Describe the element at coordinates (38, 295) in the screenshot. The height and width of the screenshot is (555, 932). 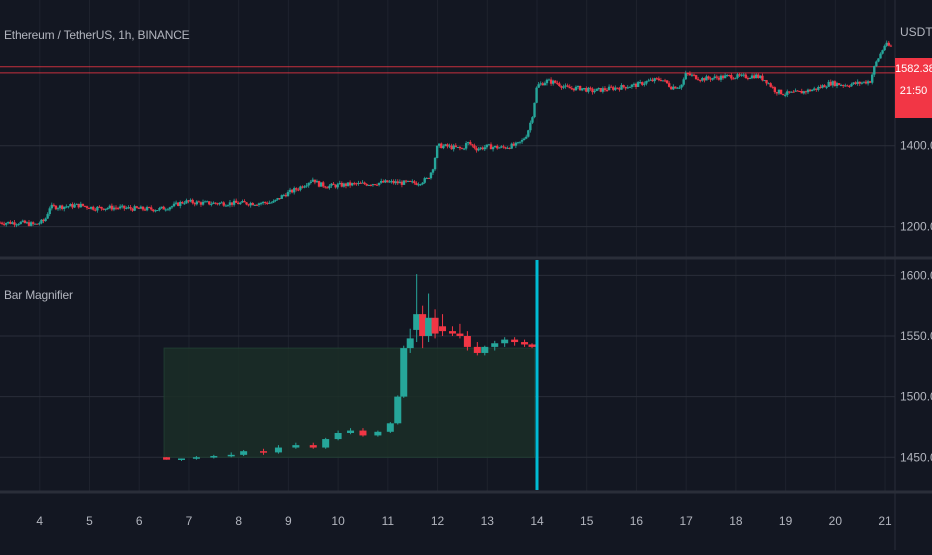
I see `indicator-title: Bar Magnifier` at that location.